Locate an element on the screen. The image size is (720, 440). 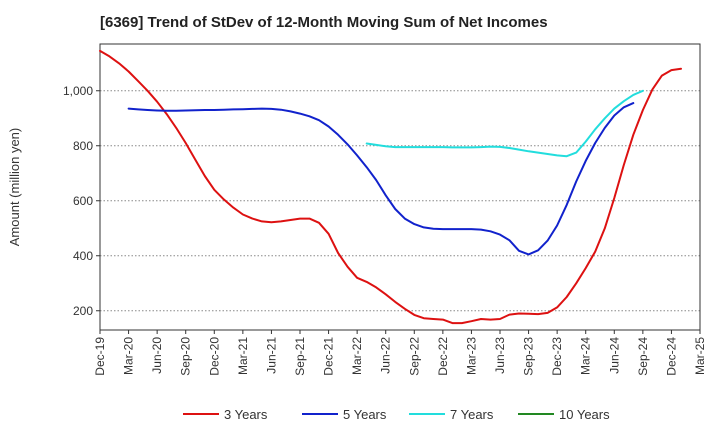
x-tick-label: Mar-22 is located at coordinates (357, 356).